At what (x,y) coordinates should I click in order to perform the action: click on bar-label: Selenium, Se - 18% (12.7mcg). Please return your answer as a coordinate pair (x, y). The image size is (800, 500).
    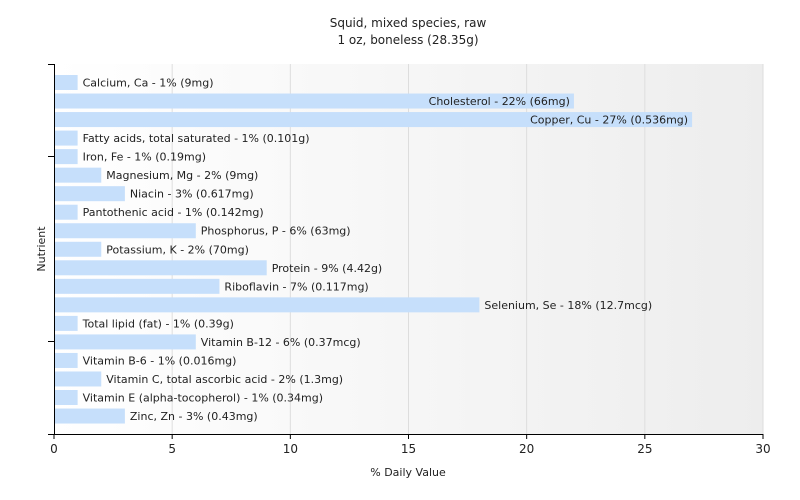
    Looking at the image, I should click on (568, 305).